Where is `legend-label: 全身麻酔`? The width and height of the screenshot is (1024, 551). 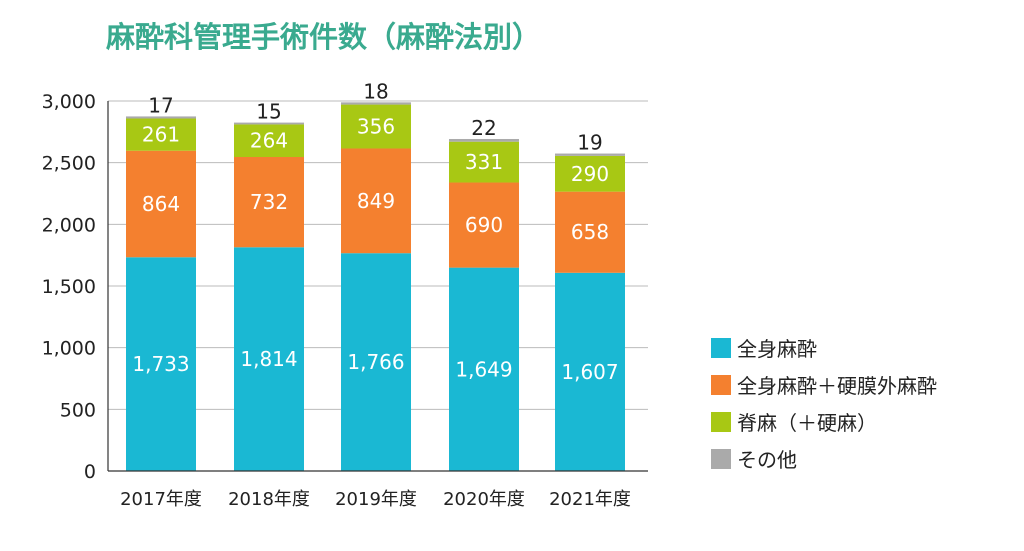
legend-label: 全身麻酔 is located at coordinates (777, 349).